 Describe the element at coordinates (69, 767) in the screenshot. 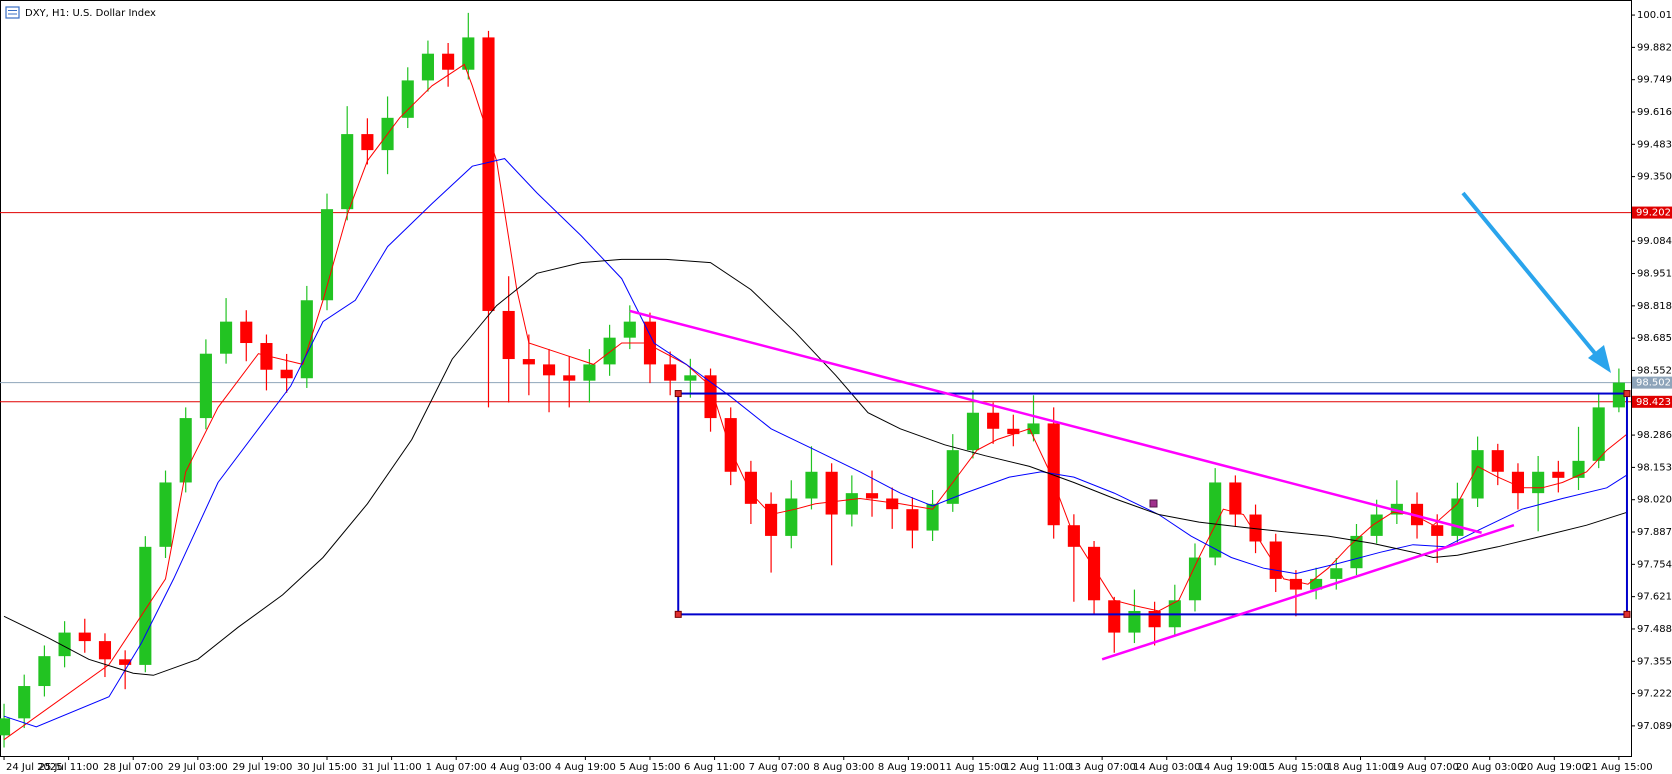

I see `x-tick-label: 25 Jul 11:00` at that location.